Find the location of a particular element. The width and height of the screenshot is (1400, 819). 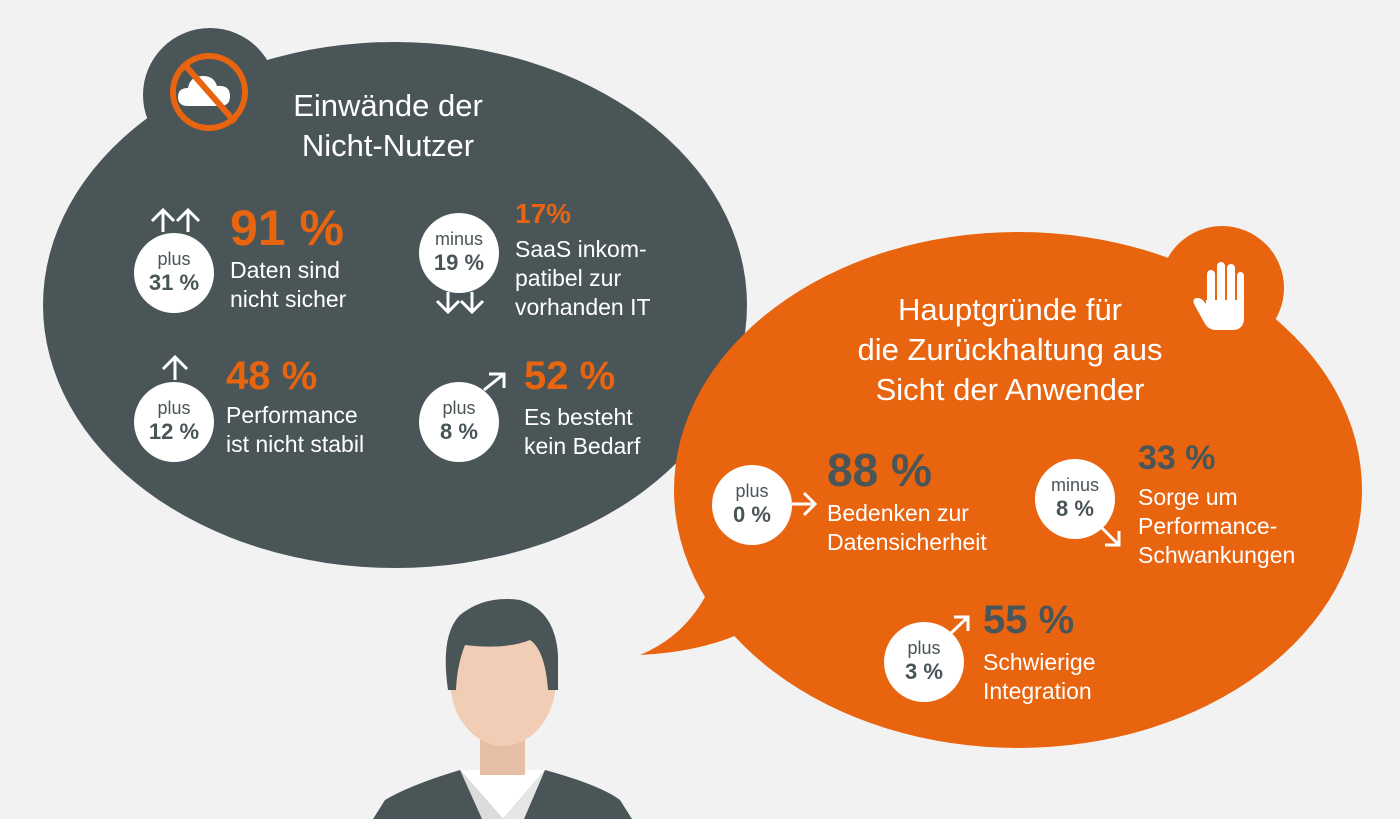

left-title: Einwände der Nicht-Nutzer is located at coordinates (388, 126).